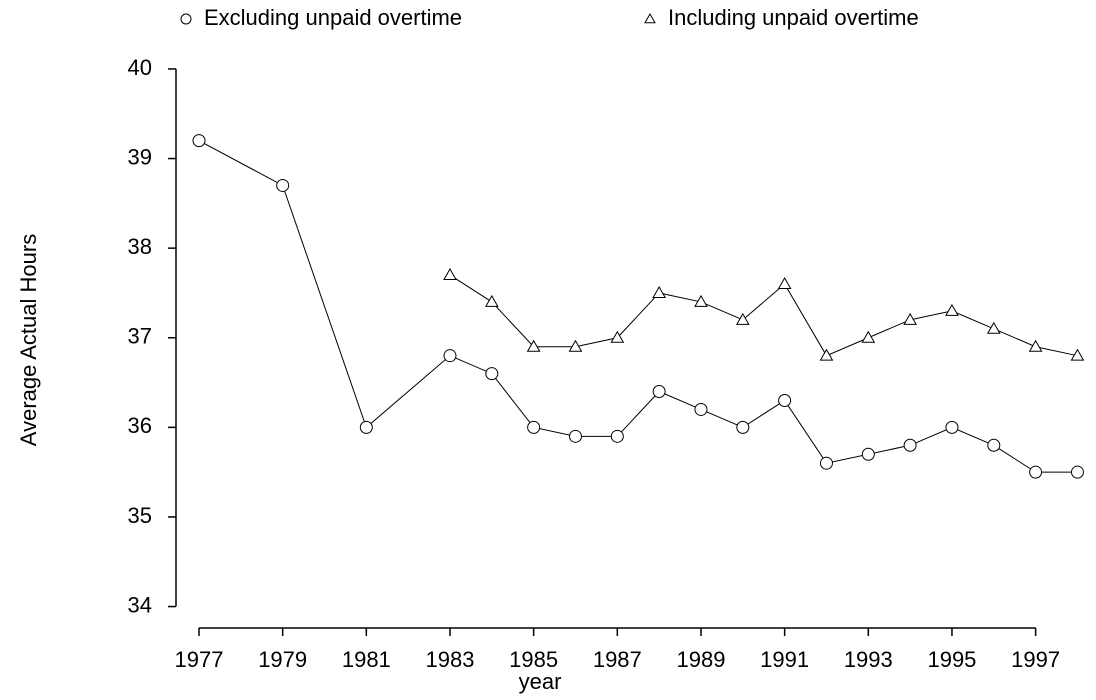  I want to click on x-tick-label: 1993, so click(868, 659).